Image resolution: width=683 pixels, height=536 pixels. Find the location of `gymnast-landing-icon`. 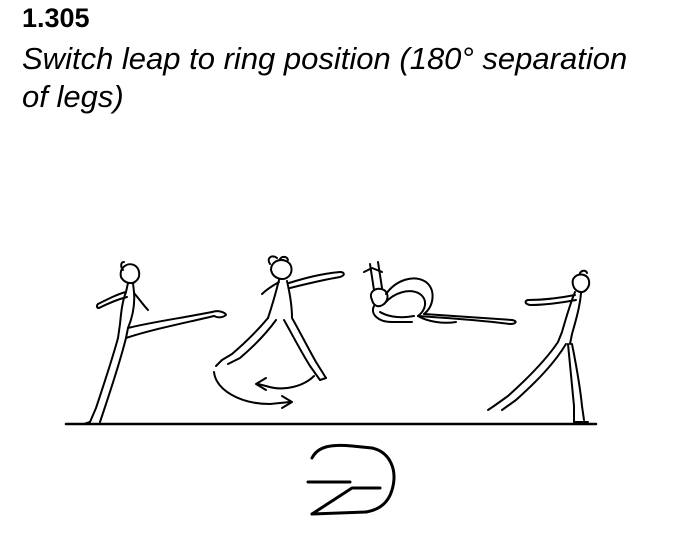

gymnast-landing-icon is located at coordinates (539, 346).